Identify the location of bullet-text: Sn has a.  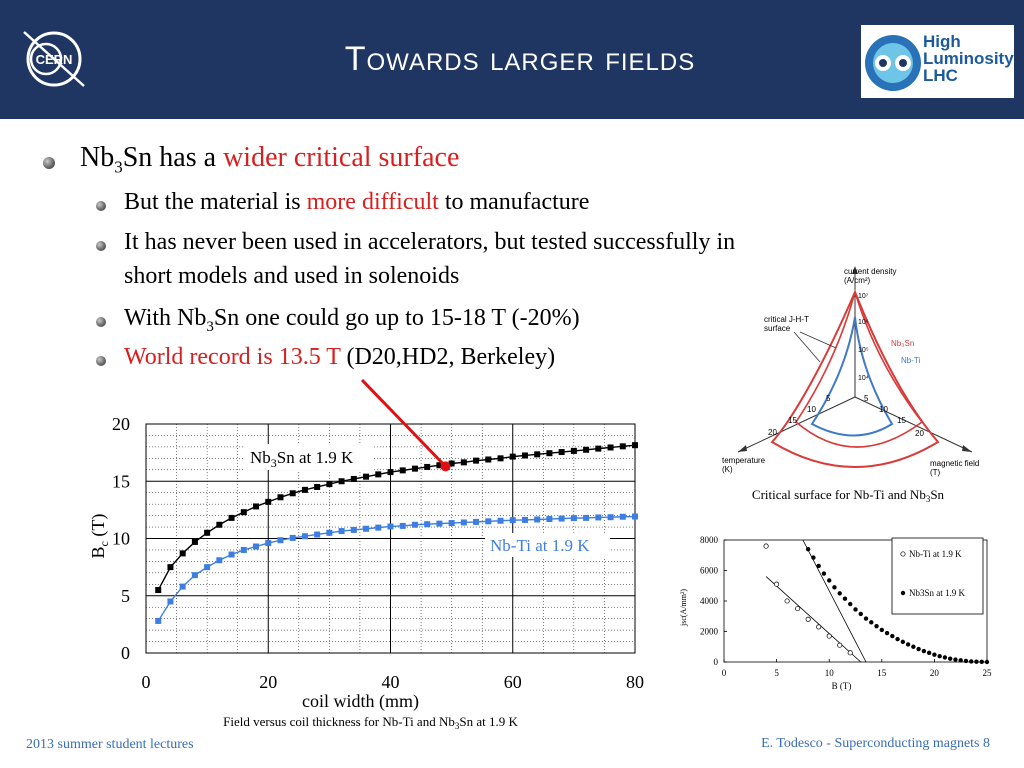
(173, 157).